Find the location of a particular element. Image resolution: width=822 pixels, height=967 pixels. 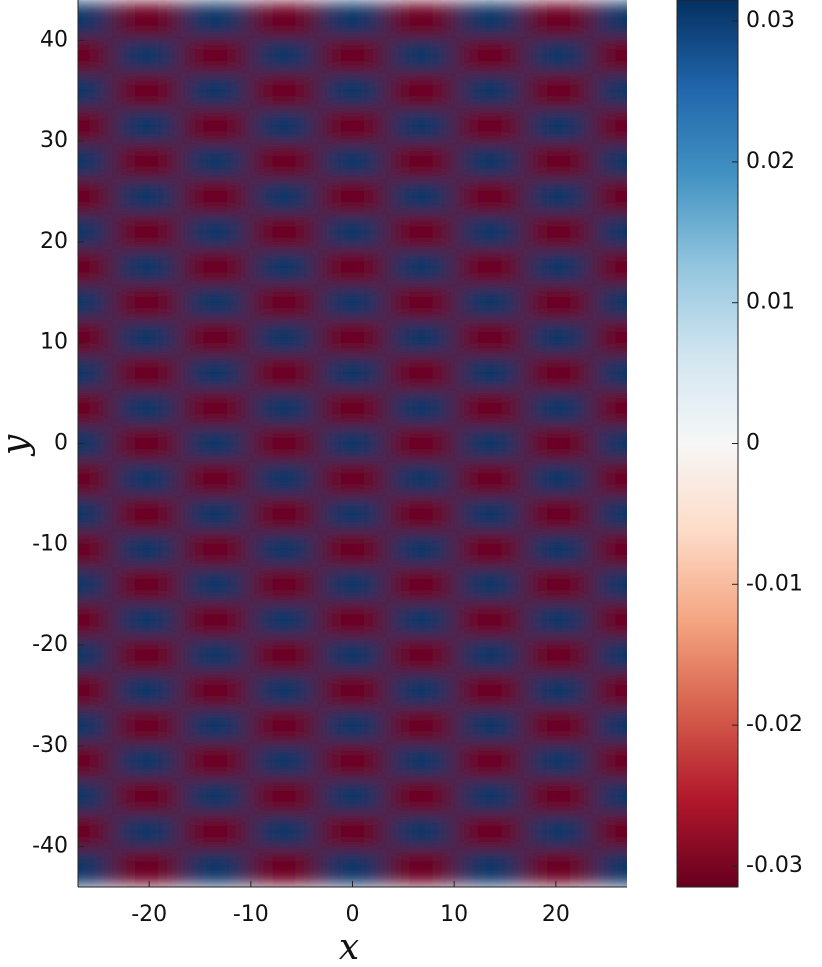

x-tick-label: 0 is located at coordinates (353, 914).